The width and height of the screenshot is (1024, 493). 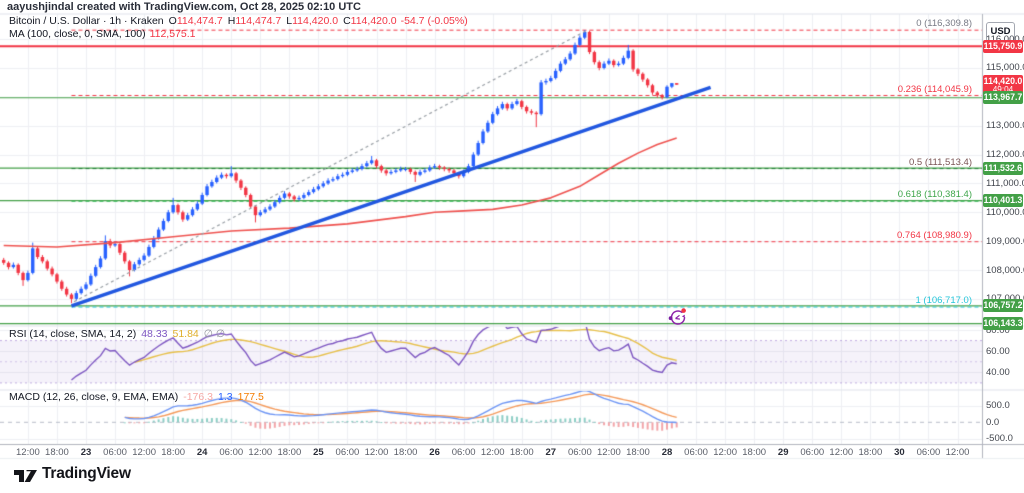 I want to click on price-axis-tick: 107,000.0, so click(x=1005, y=298).